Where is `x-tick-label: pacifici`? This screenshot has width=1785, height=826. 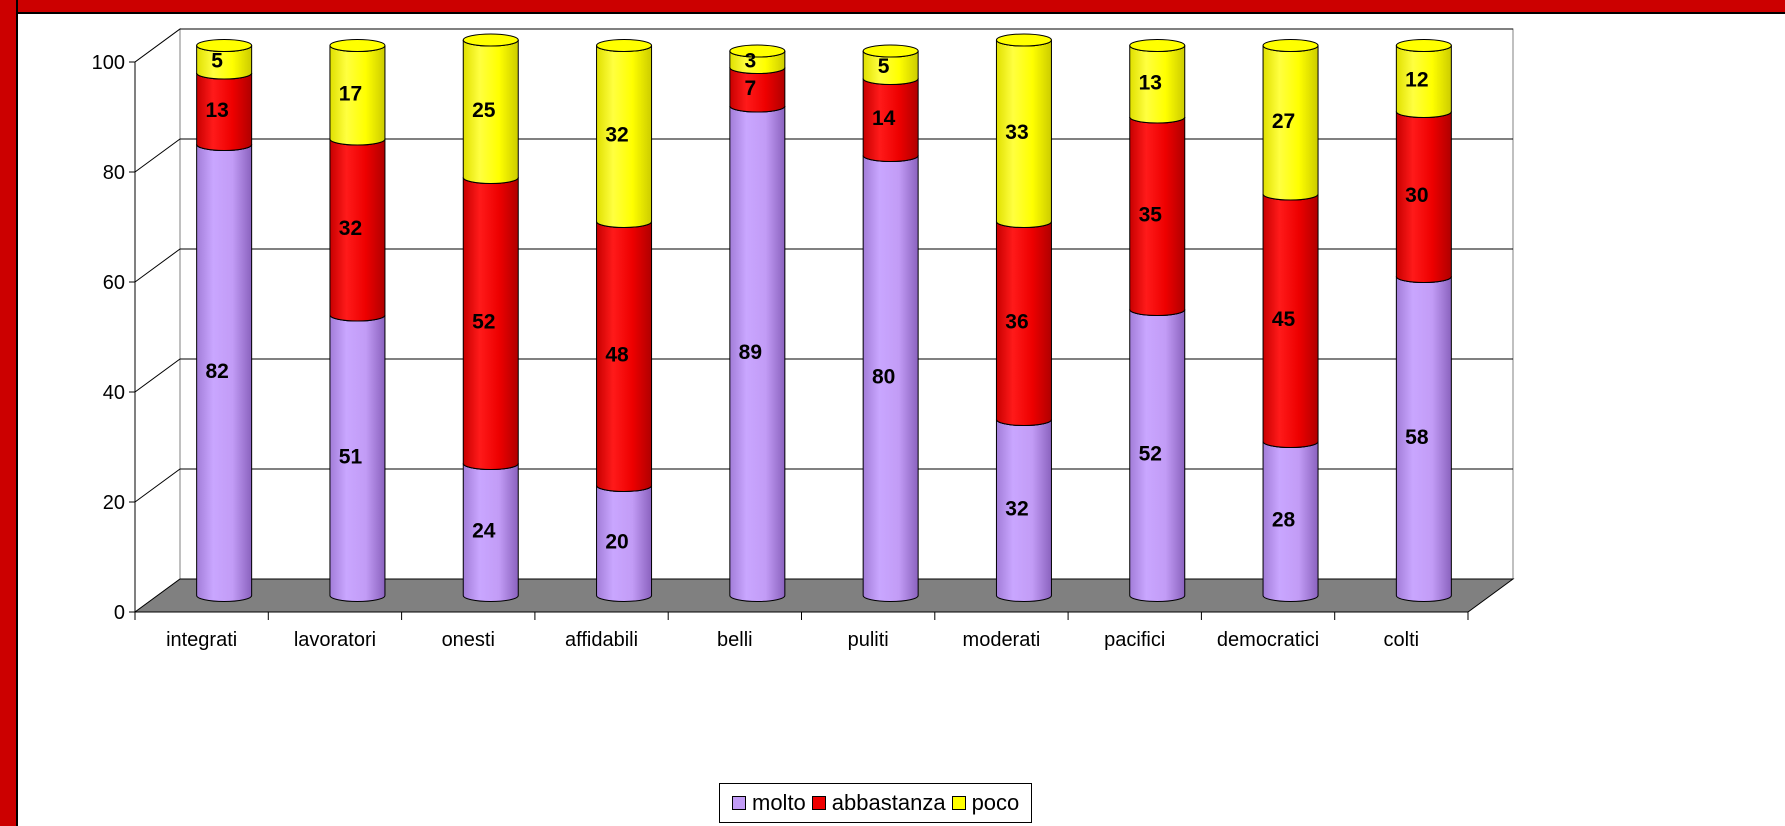
x-tick-label: pacifici is located at coordinates (1134, 640).